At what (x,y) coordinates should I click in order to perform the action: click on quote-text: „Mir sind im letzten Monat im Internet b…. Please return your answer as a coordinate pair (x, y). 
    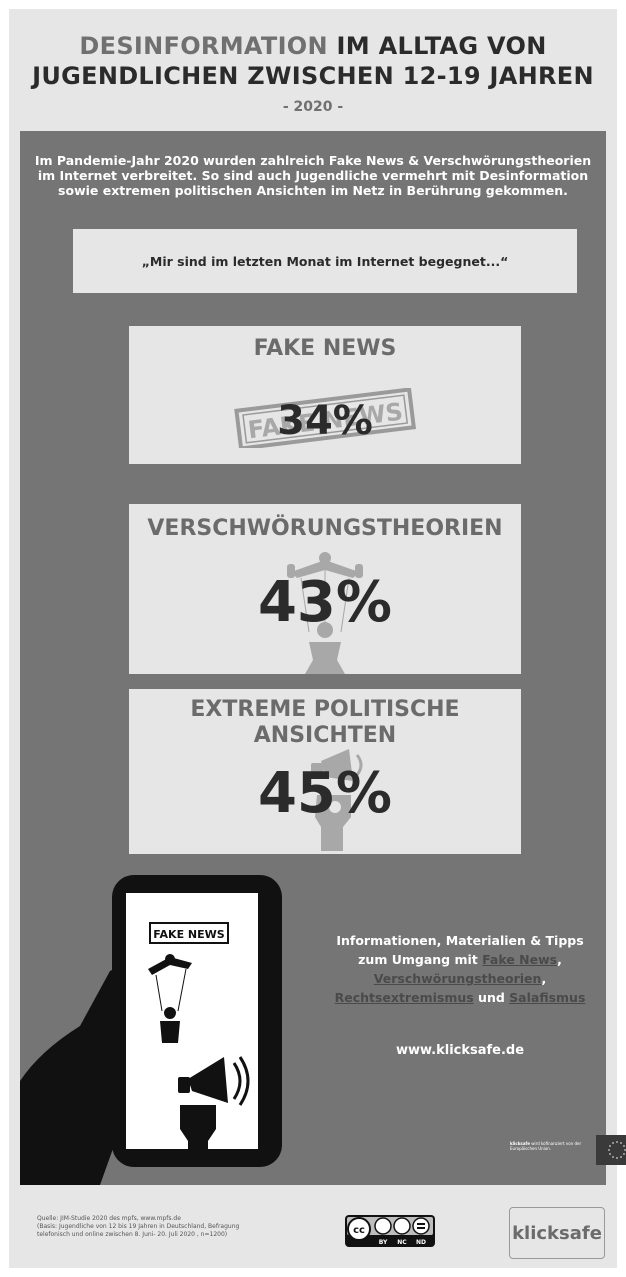
    Looking at the image, I should click on (325, 261).